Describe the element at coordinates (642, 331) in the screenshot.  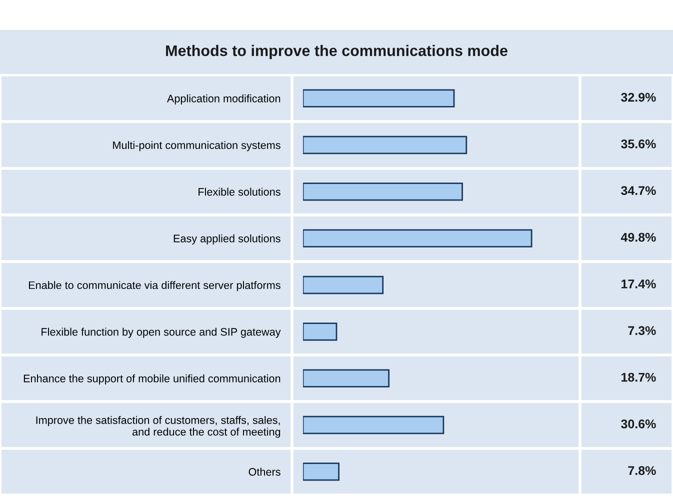
I see `data-label: 7.3%` at that location.